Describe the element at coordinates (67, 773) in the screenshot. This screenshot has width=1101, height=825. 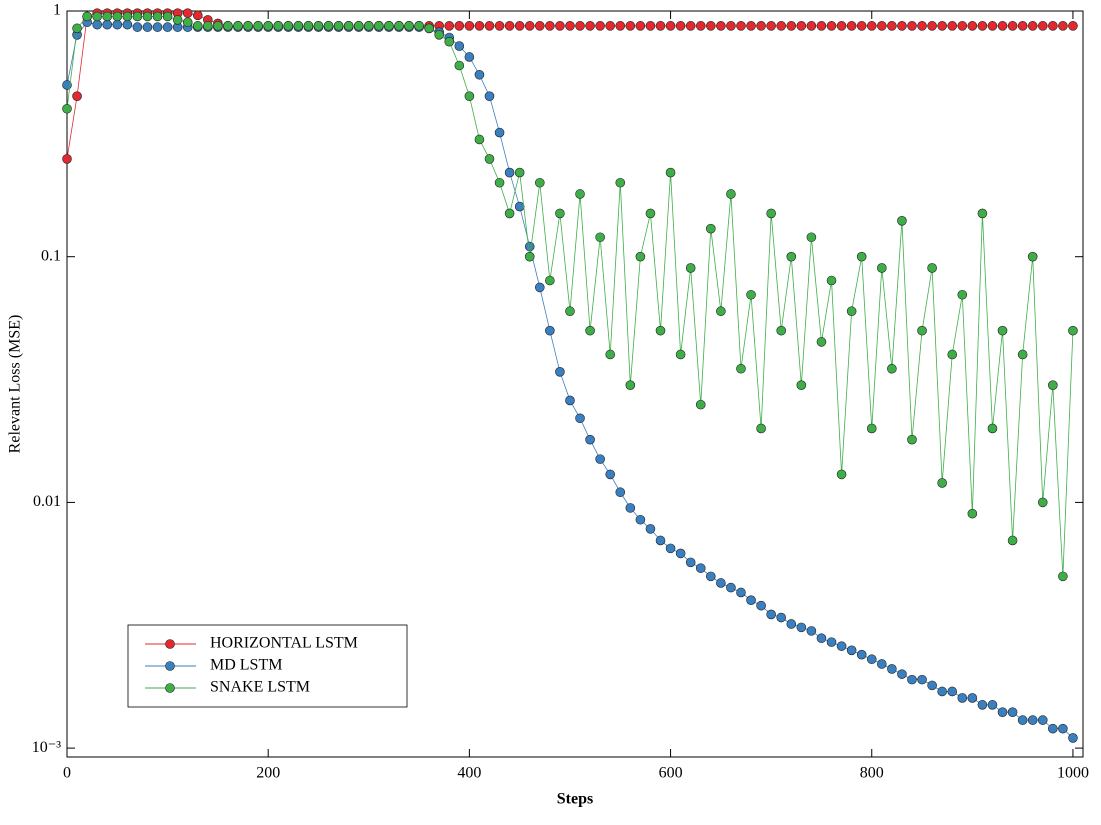
I see `x-tick-label: 0` at that location.